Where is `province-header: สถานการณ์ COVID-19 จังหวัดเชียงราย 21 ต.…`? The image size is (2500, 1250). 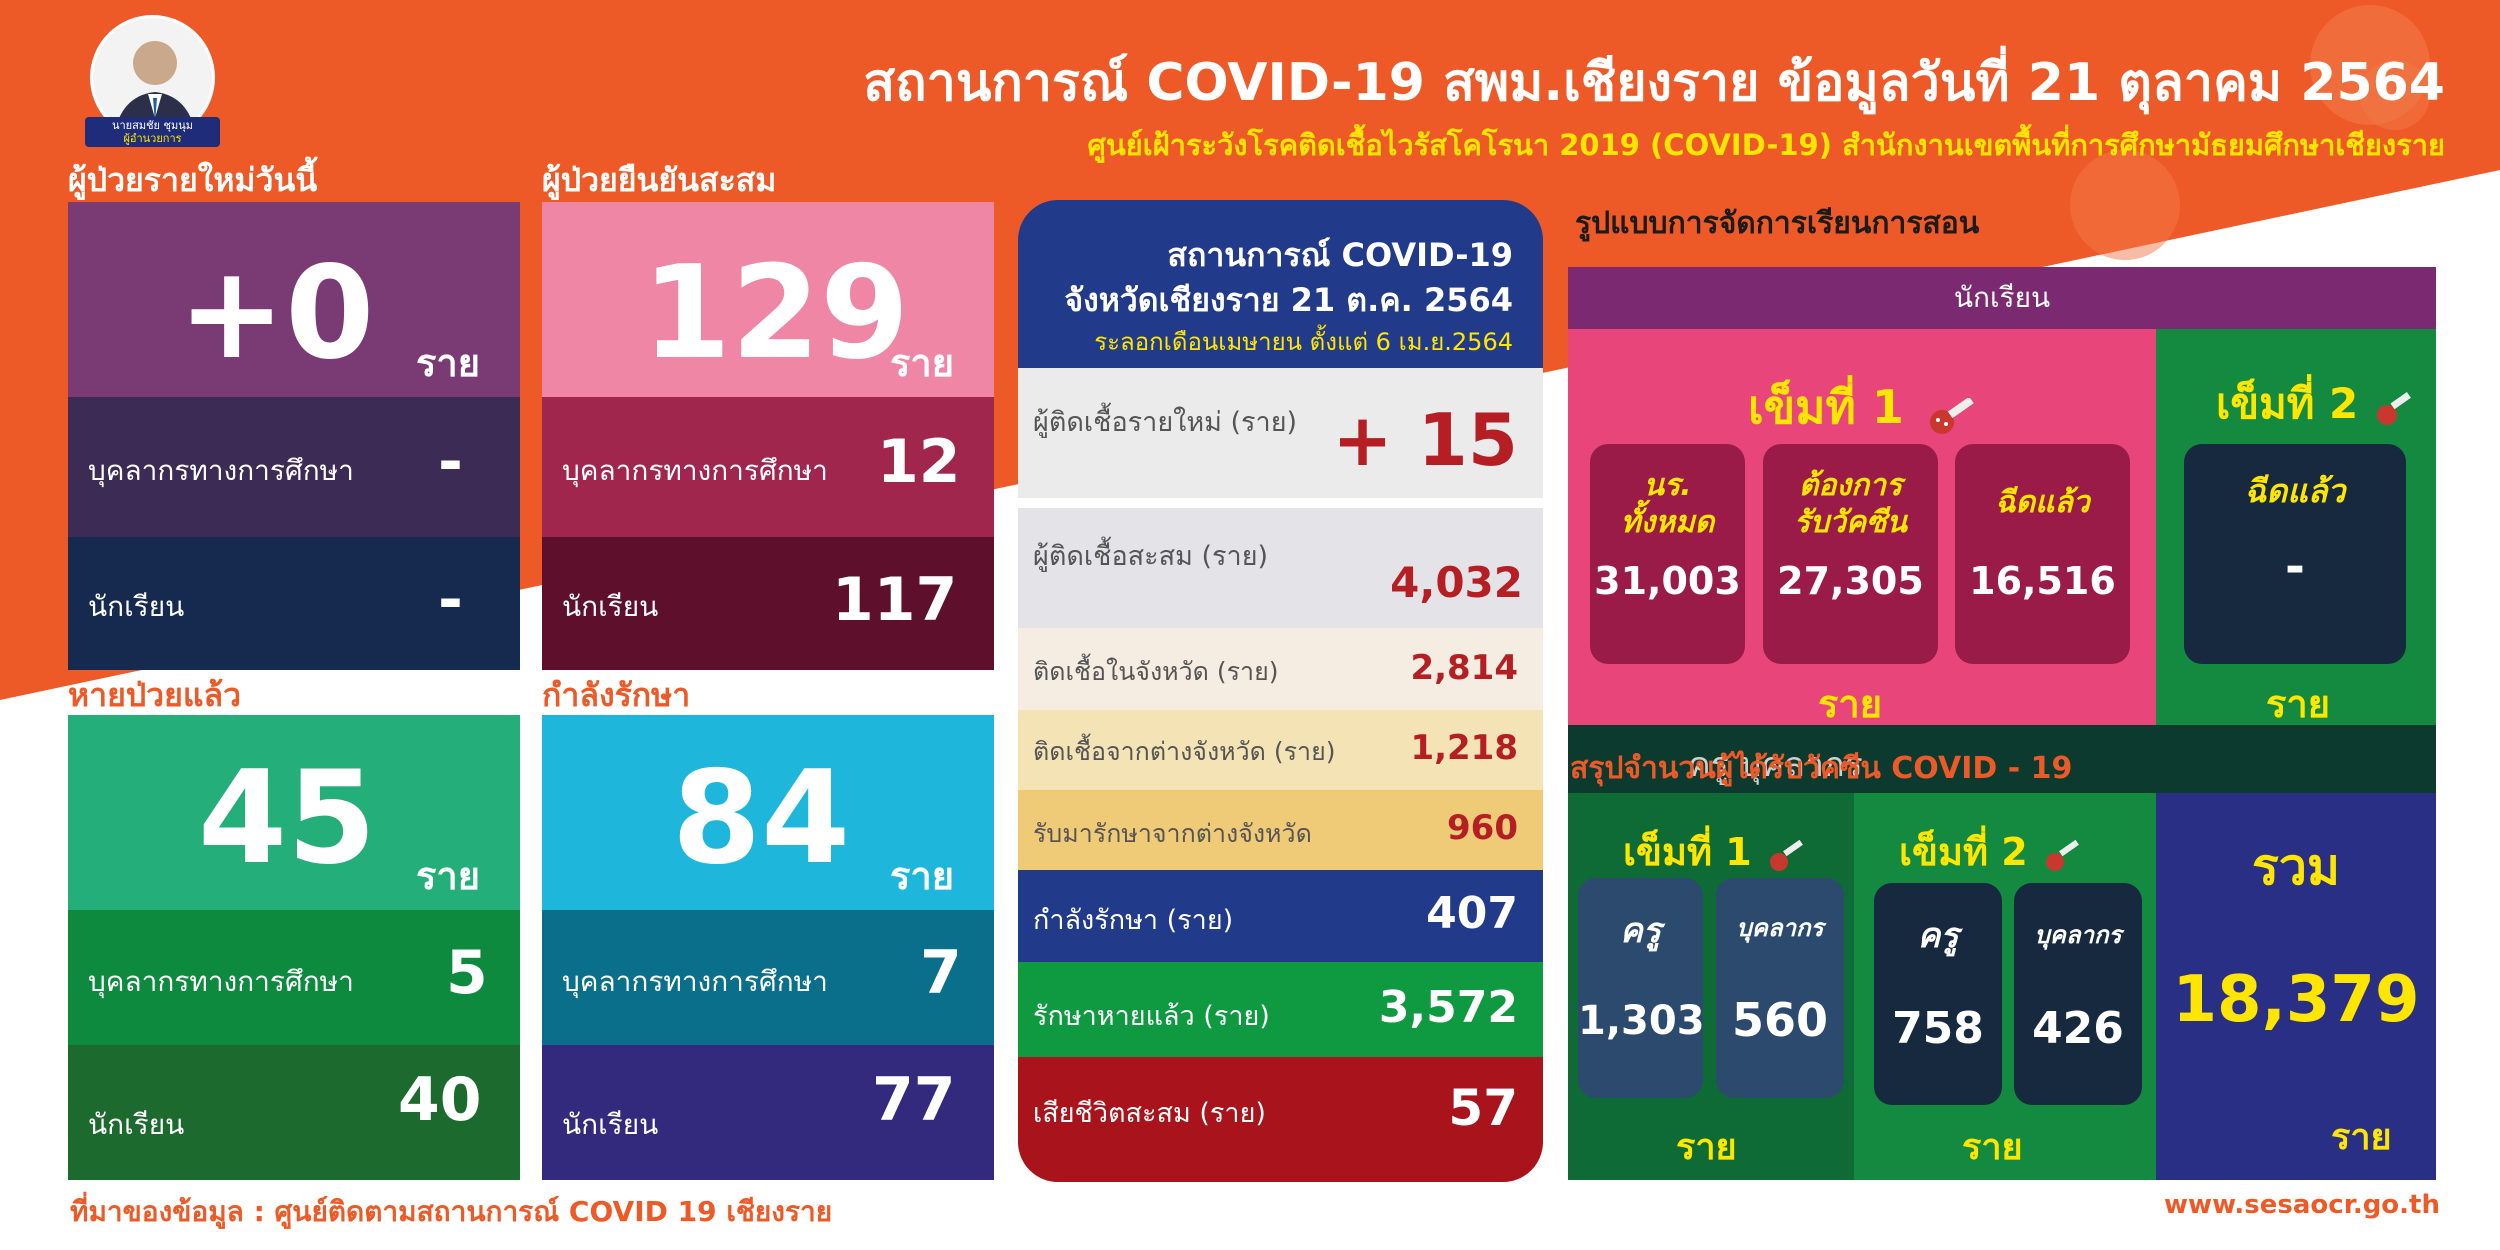
province-header: สถานการณ์ COVID-19 จังหวัดเชียงราย 21 ต.… is located at coordinates (1280, 284).